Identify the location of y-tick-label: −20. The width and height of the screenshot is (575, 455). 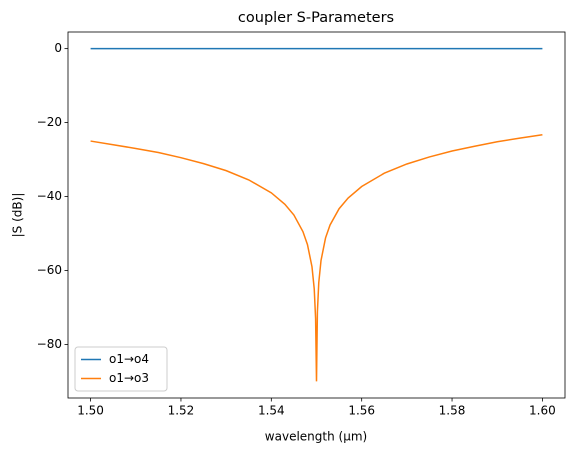
(49, 122).